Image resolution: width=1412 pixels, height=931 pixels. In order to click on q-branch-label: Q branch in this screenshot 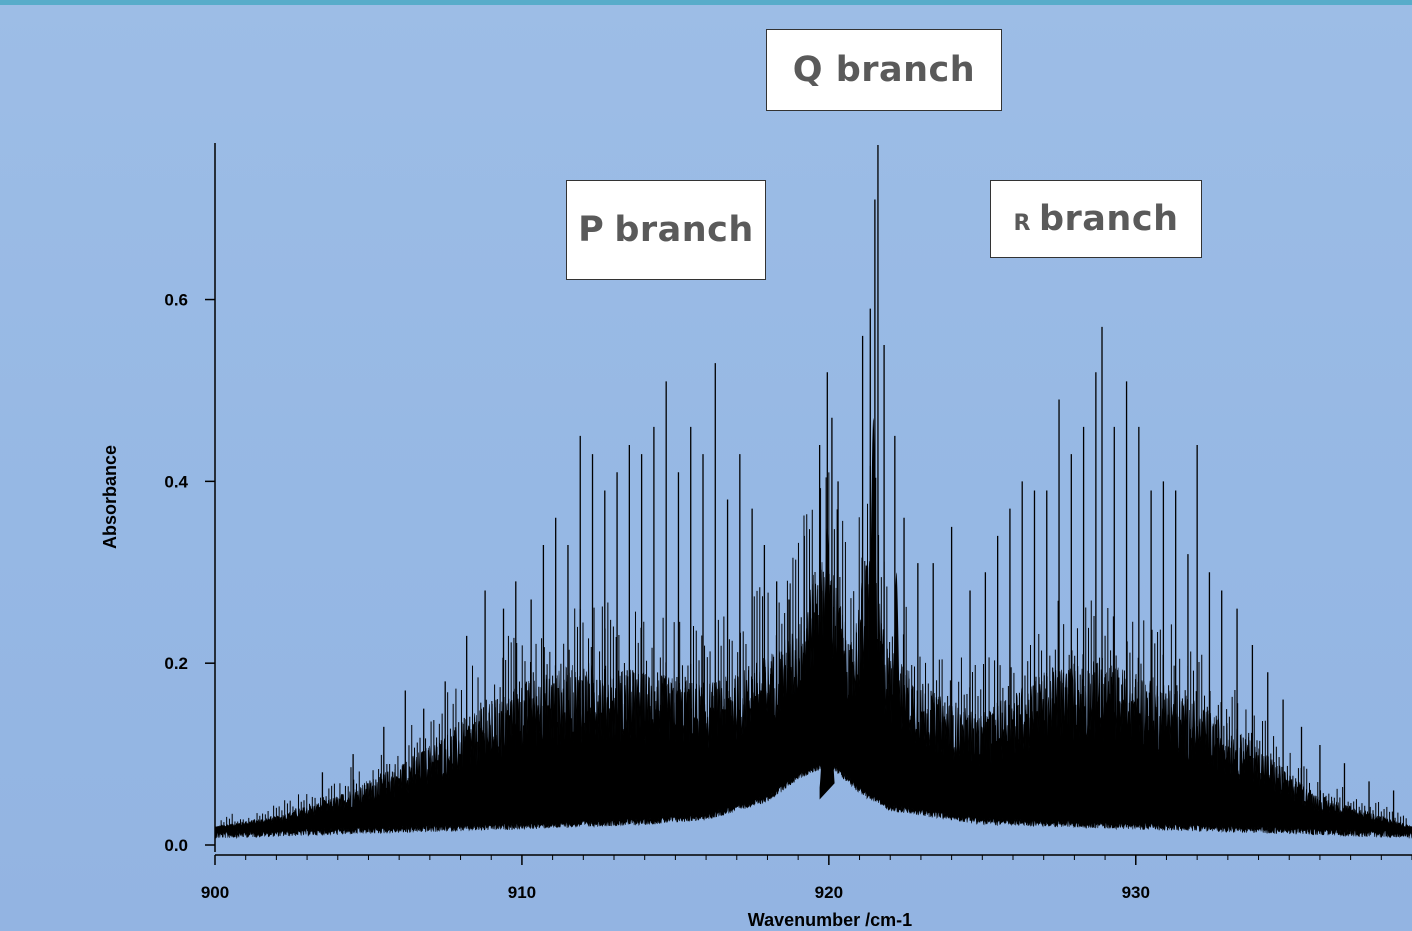, I will do `click(884, 70)`.